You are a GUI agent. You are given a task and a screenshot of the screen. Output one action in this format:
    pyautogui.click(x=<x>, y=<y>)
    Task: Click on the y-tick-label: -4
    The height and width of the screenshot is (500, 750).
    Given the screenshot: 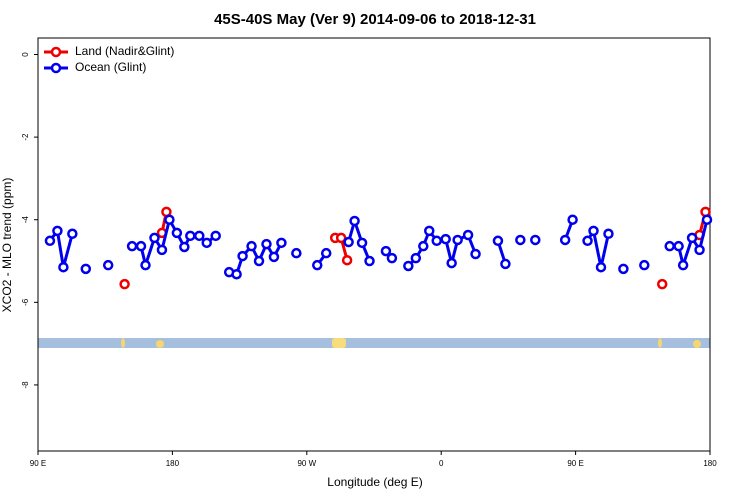 What is the action you would take?
    pyautogui.click(x=25, y=220)
    